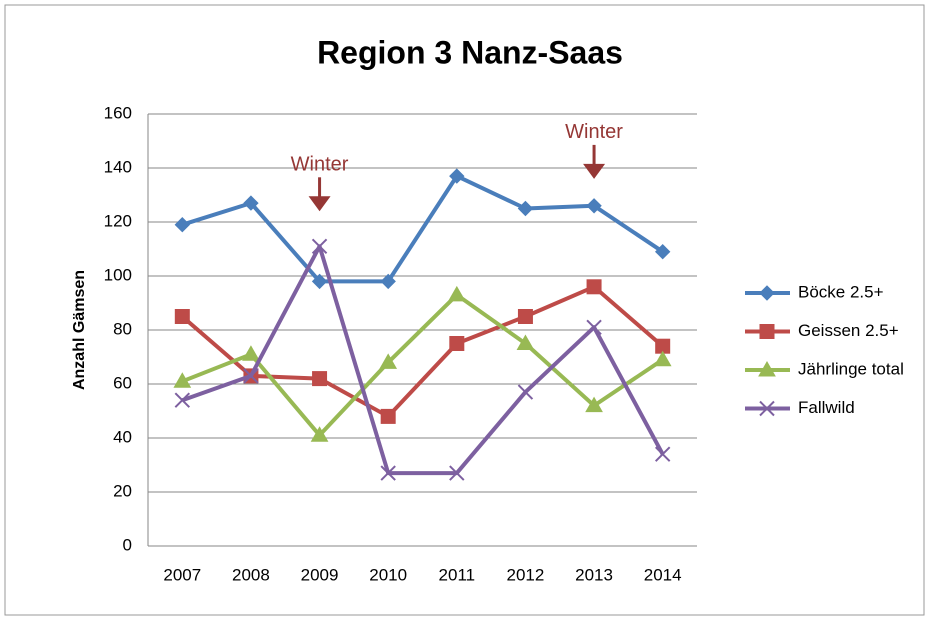  Describe the element at coordinates (118, 112) in the screenshot. I see `y-tick-label: 160` at that location.